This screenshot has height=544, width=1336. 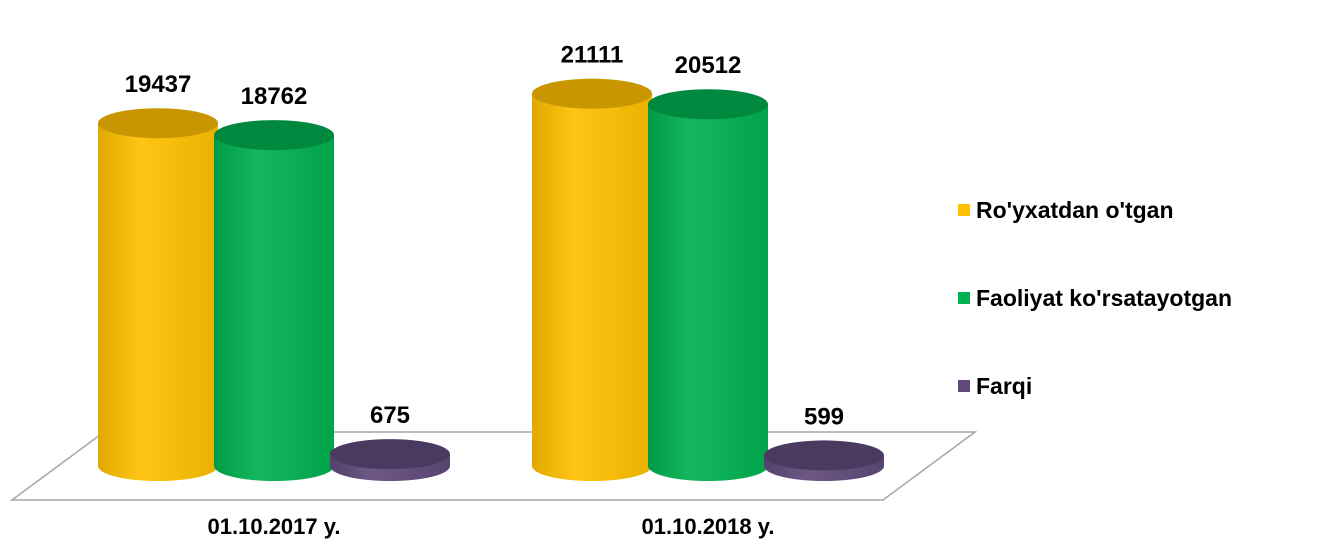 I want to click on data-label-faoliyat-ko-rsatayotgan-1: 18762, so click(x=274, y=96).